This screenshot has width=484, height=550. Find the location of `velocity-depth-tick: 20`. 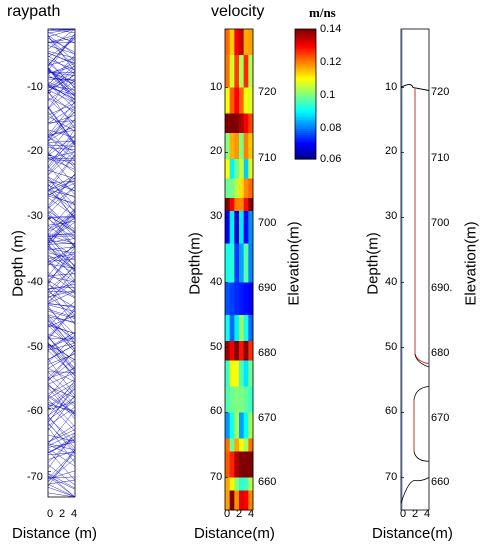

velocity-depth-tick: 20 is located at coordinates (216, 151).